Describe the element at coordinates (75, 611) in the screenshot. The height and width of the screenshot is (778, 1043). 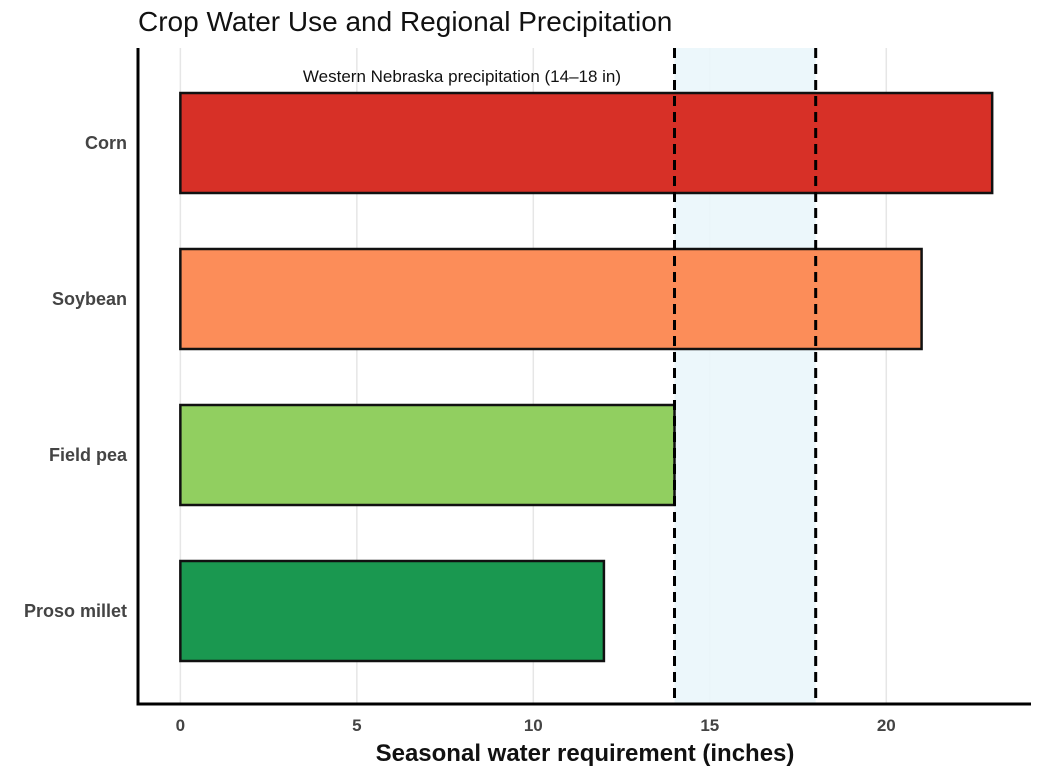
I see `category-label: Proso millet` at that location.